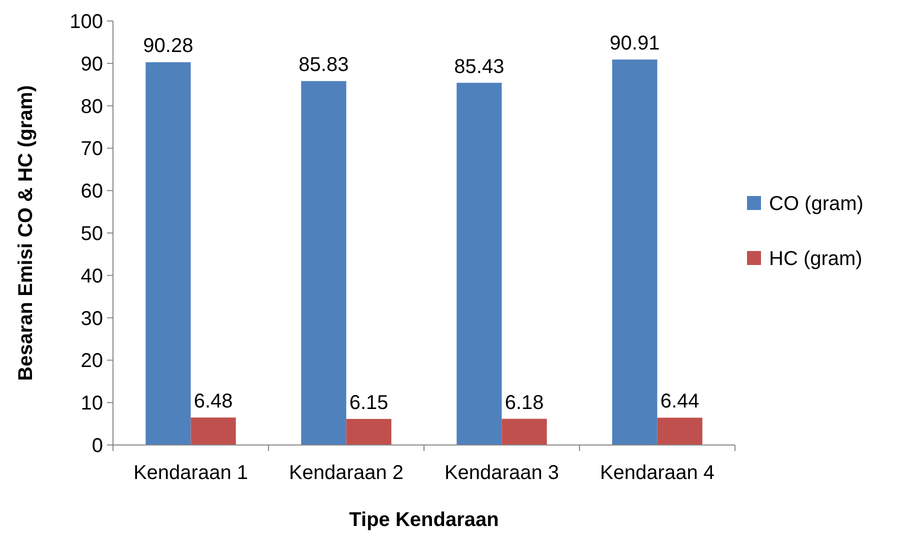 This screenshot has height=534, width=910. What do you see at coordinates (97, 446) in the screenshot?
I see `y-tick-label: 0` at bounding box center [97, 446].